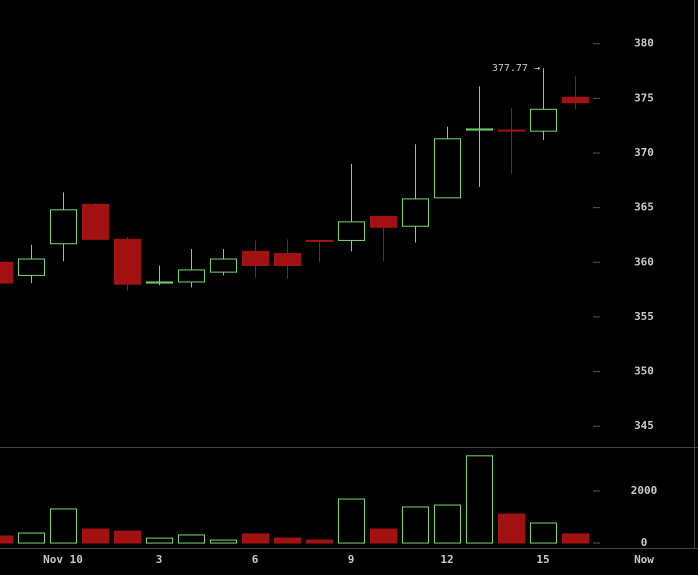  Describe the element at coordinates (644, 425) in the screenshot. I see `y-tick-label: 345` at that location.